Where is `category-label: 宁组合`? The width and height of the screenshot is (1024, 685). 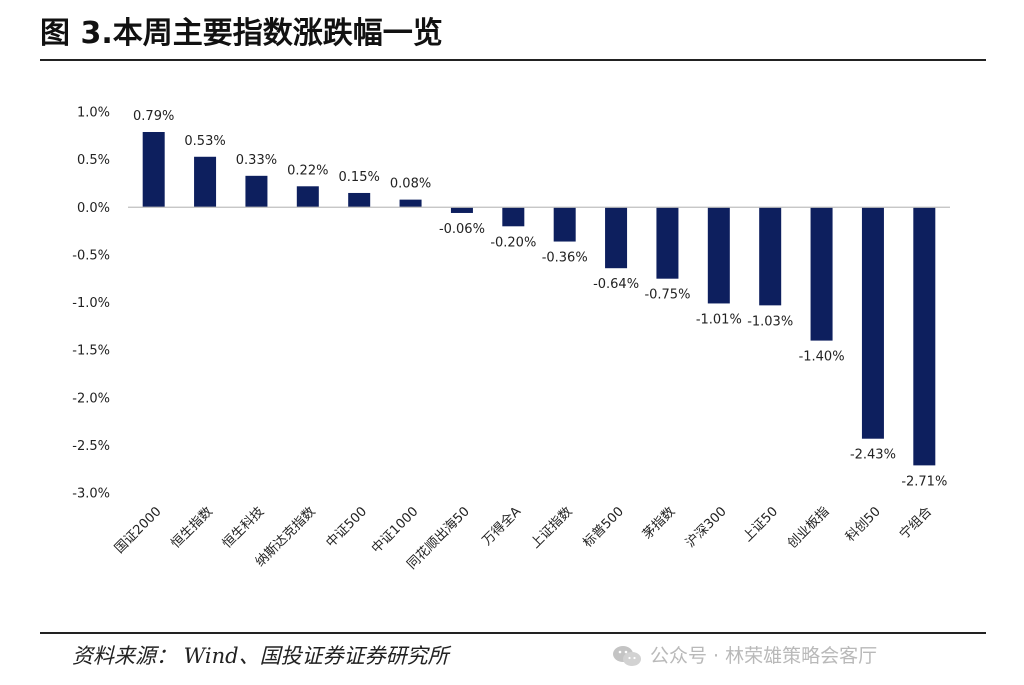
category-label: 宁组合 is located at coordinates (915, 523).